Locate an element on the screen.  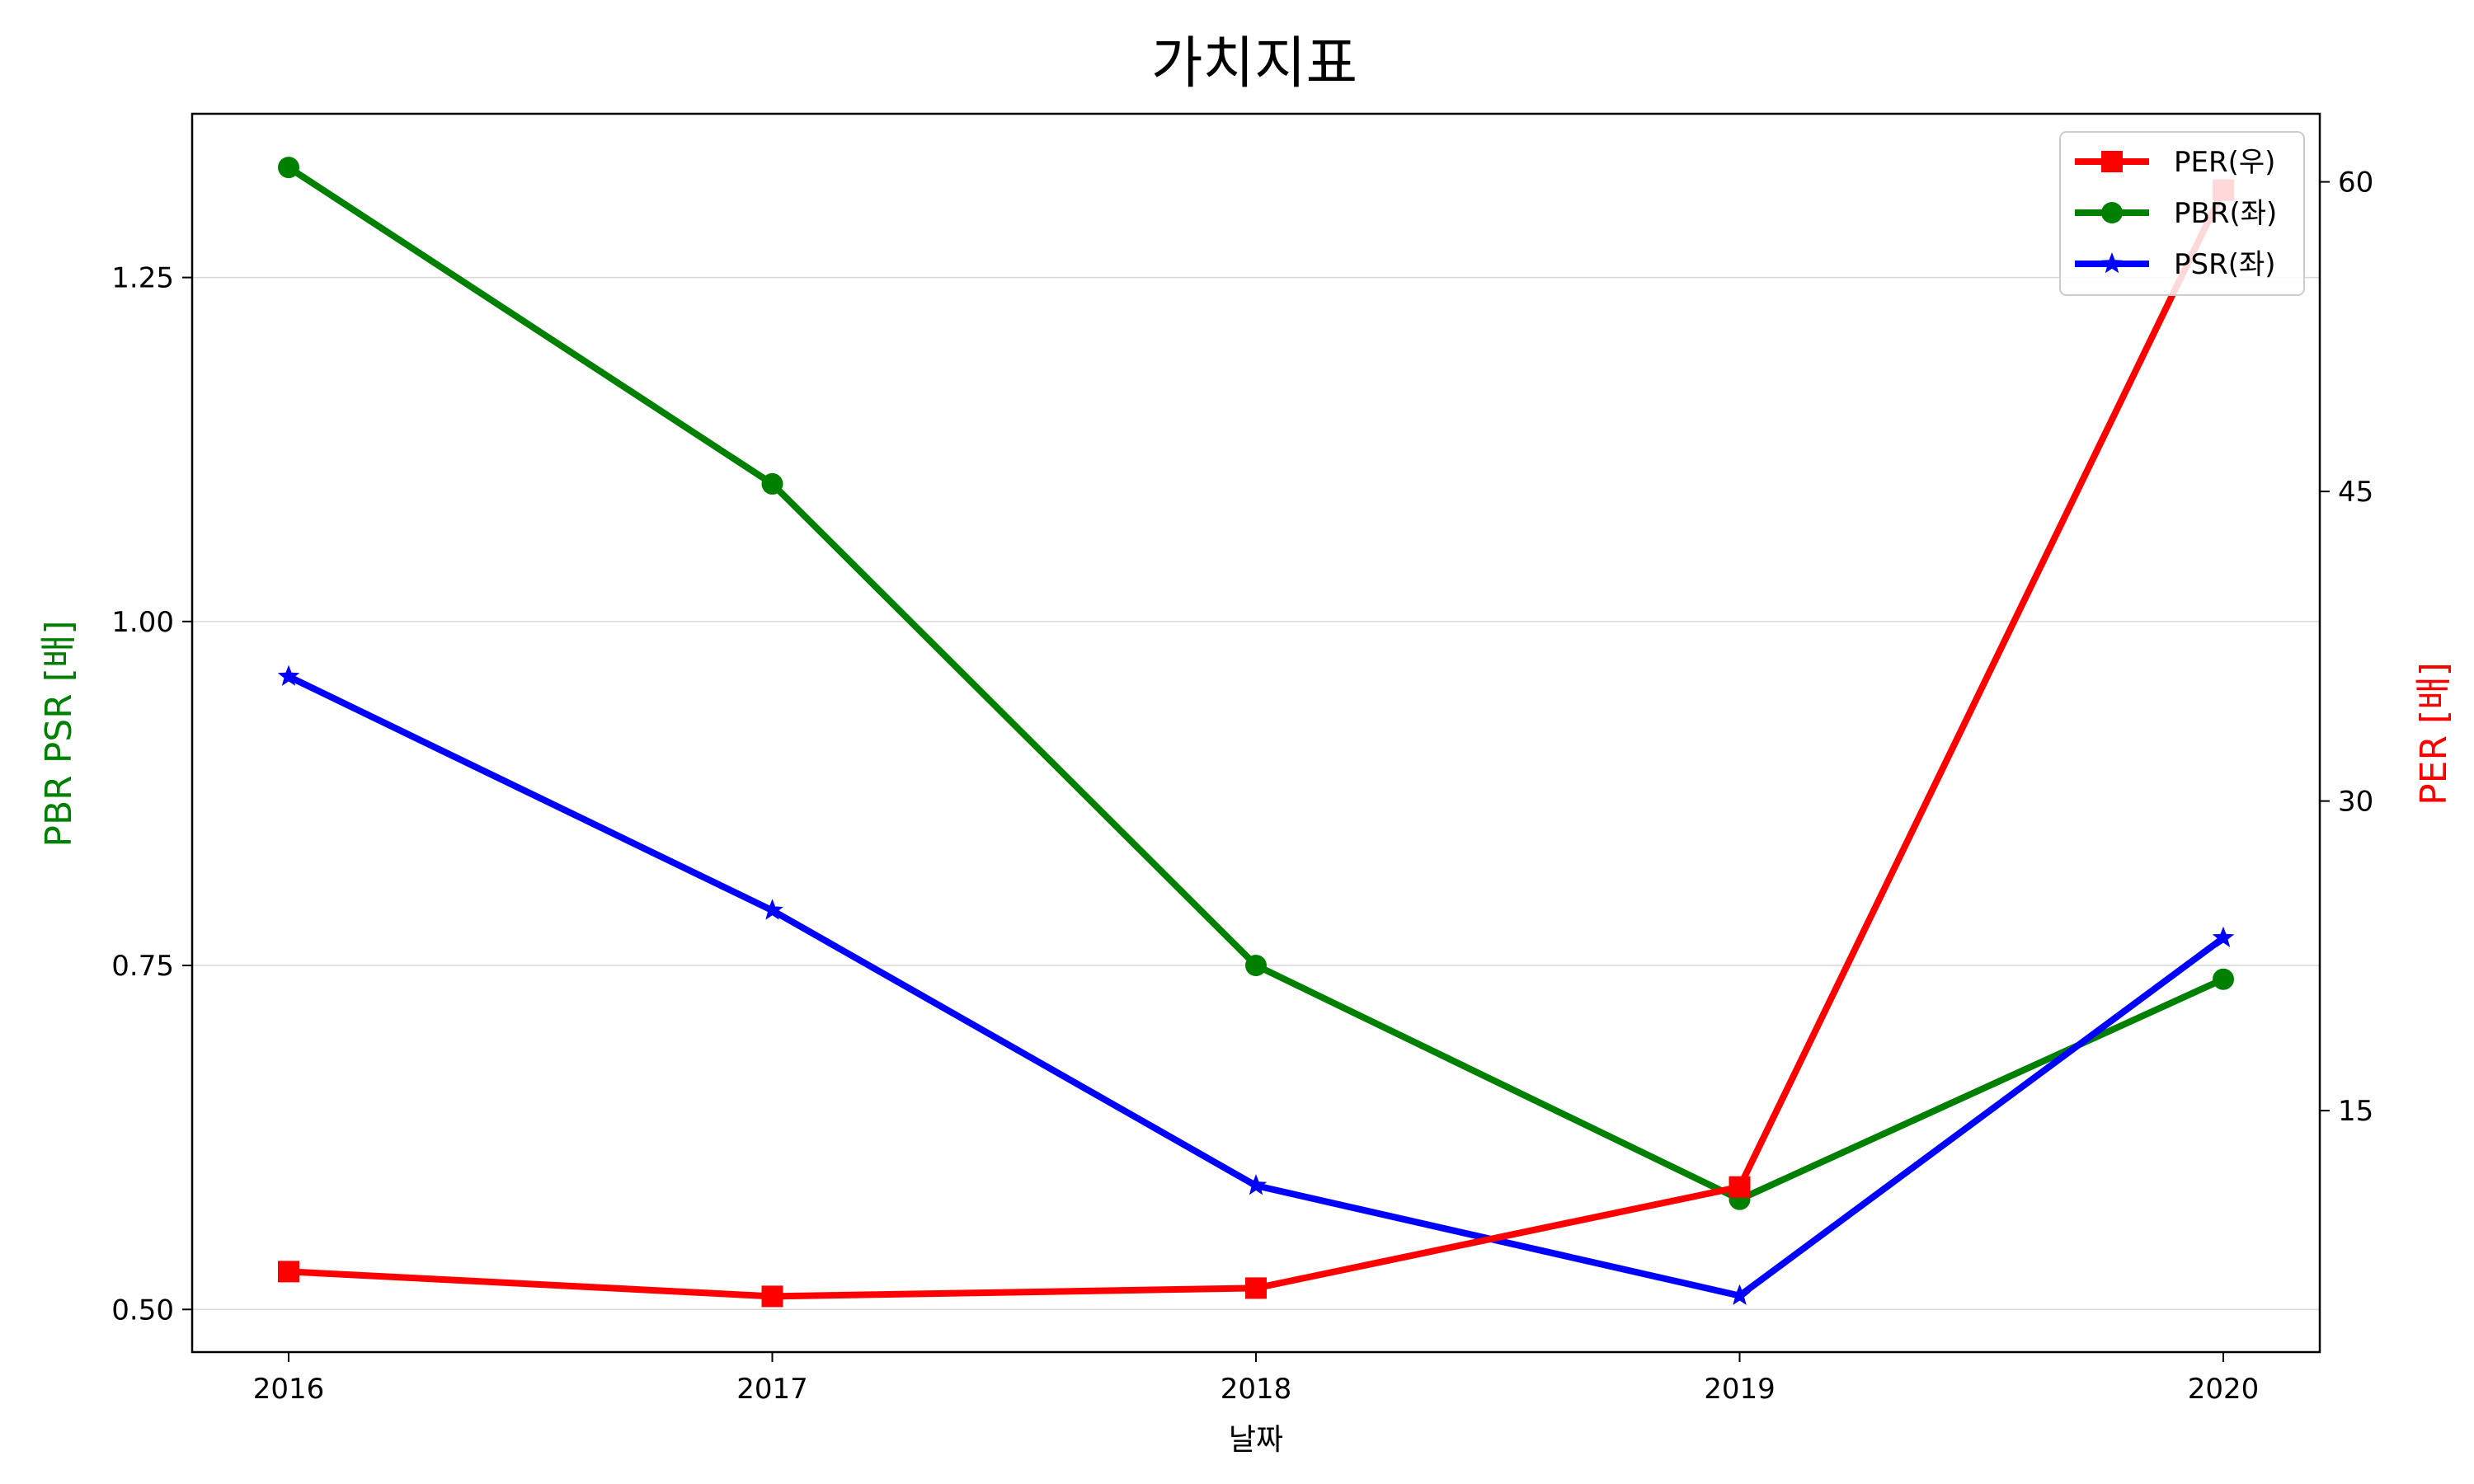
x-tick-label: 2017 is located at coordinates (772, 1389).